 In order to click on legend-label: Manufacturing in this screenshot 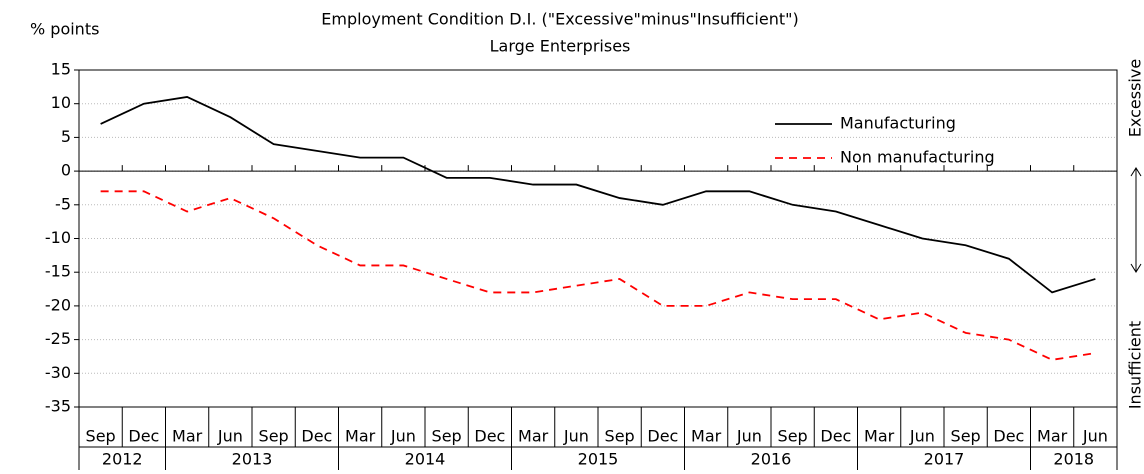, I will do `click(898, 123)`.